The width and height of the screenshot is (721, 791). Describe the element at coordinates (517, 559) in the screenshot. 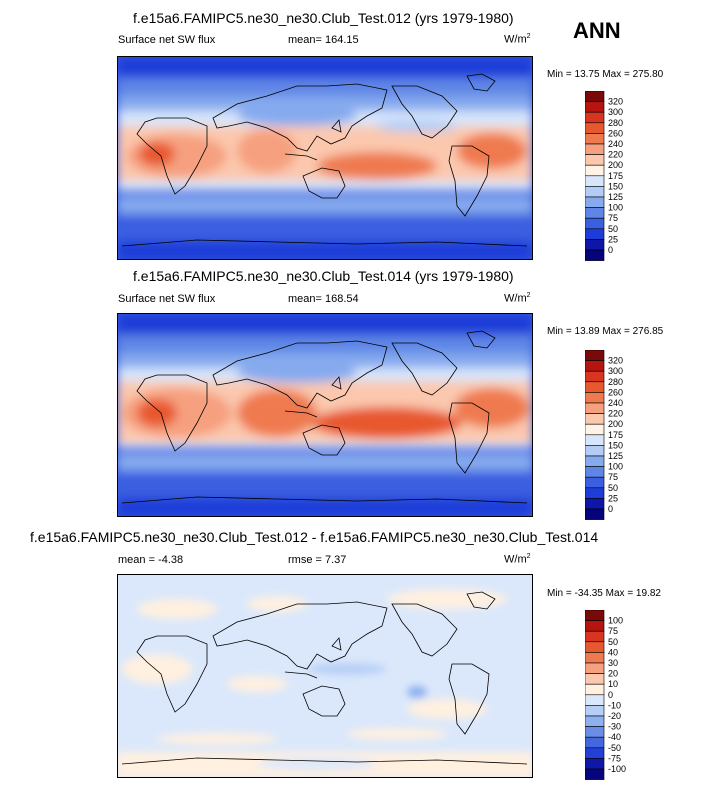

I see `panel-3-units: W/m2` at that location.